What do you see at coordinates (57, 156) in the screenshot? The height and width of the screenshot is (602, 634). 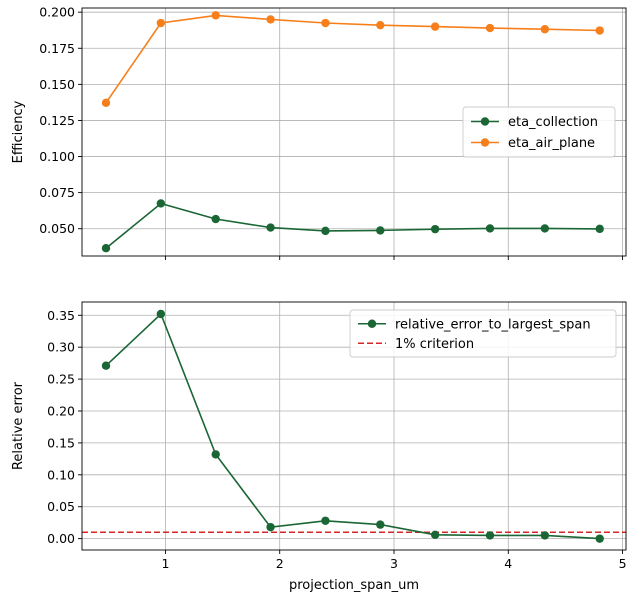 I see `y-tick-label: 0.100` at bounding box center [57, 156].